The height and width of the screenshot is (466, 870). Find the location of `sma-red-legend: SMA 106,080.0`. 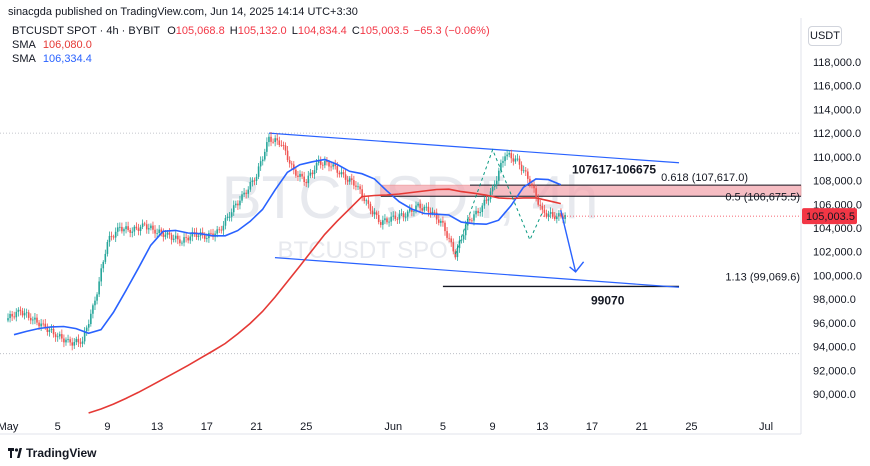

sma-red-legend: SMA 106,080.0 is located at coordinates (52, 45).